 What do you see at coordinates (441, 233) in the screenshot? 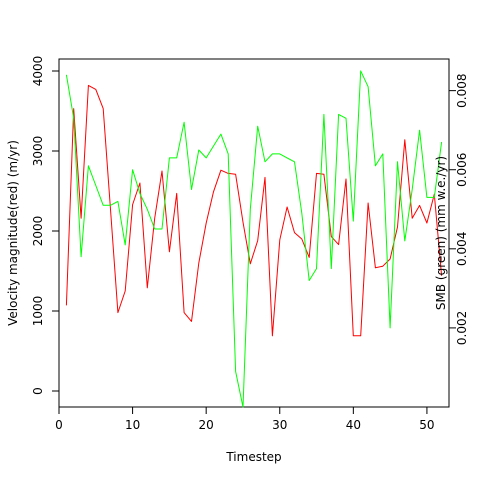
I see `right-y-axis-title: SMB (green) (mm w.e./yr)` at bounding box center [441, 233].